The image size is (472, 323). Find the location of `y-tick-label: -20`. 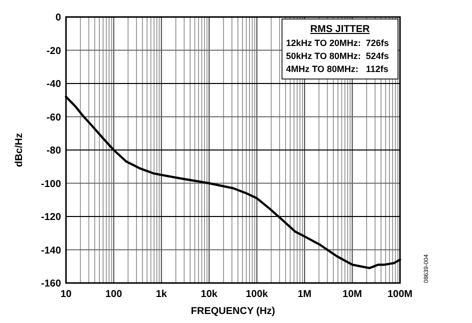

y-tick-label: -20 is located at coordinates (54, 51).